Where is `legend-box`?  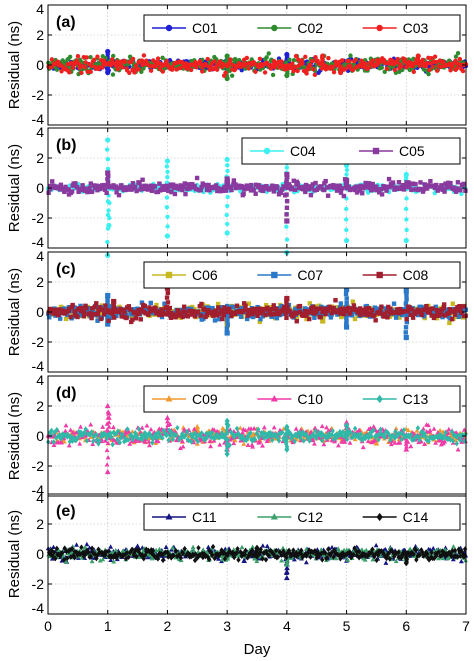
legend-box is located at coordinates (302, 275).